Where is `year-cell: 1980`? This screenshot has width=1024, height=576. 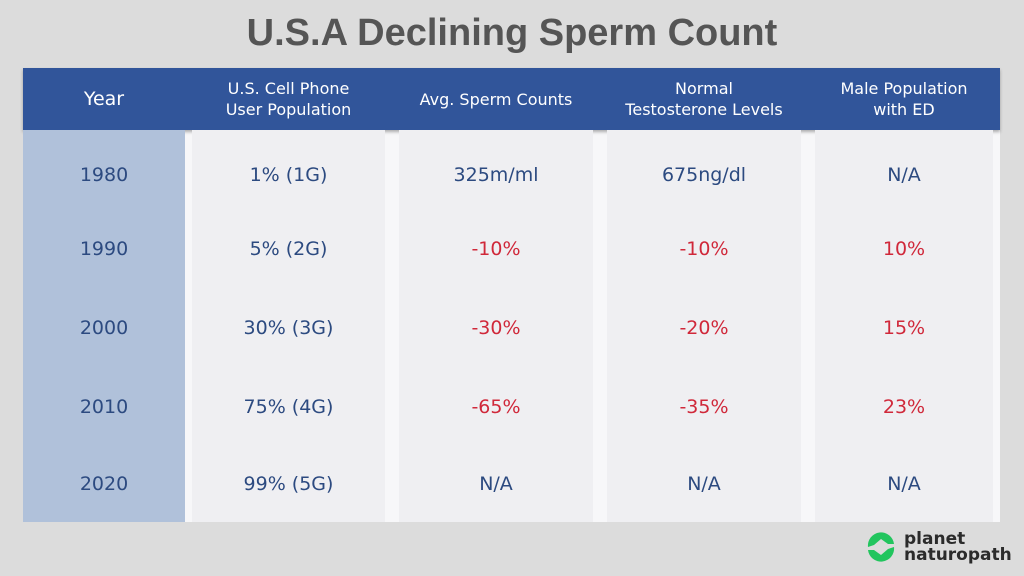
year-cell: 1980 is located at coordinates (104, 175).